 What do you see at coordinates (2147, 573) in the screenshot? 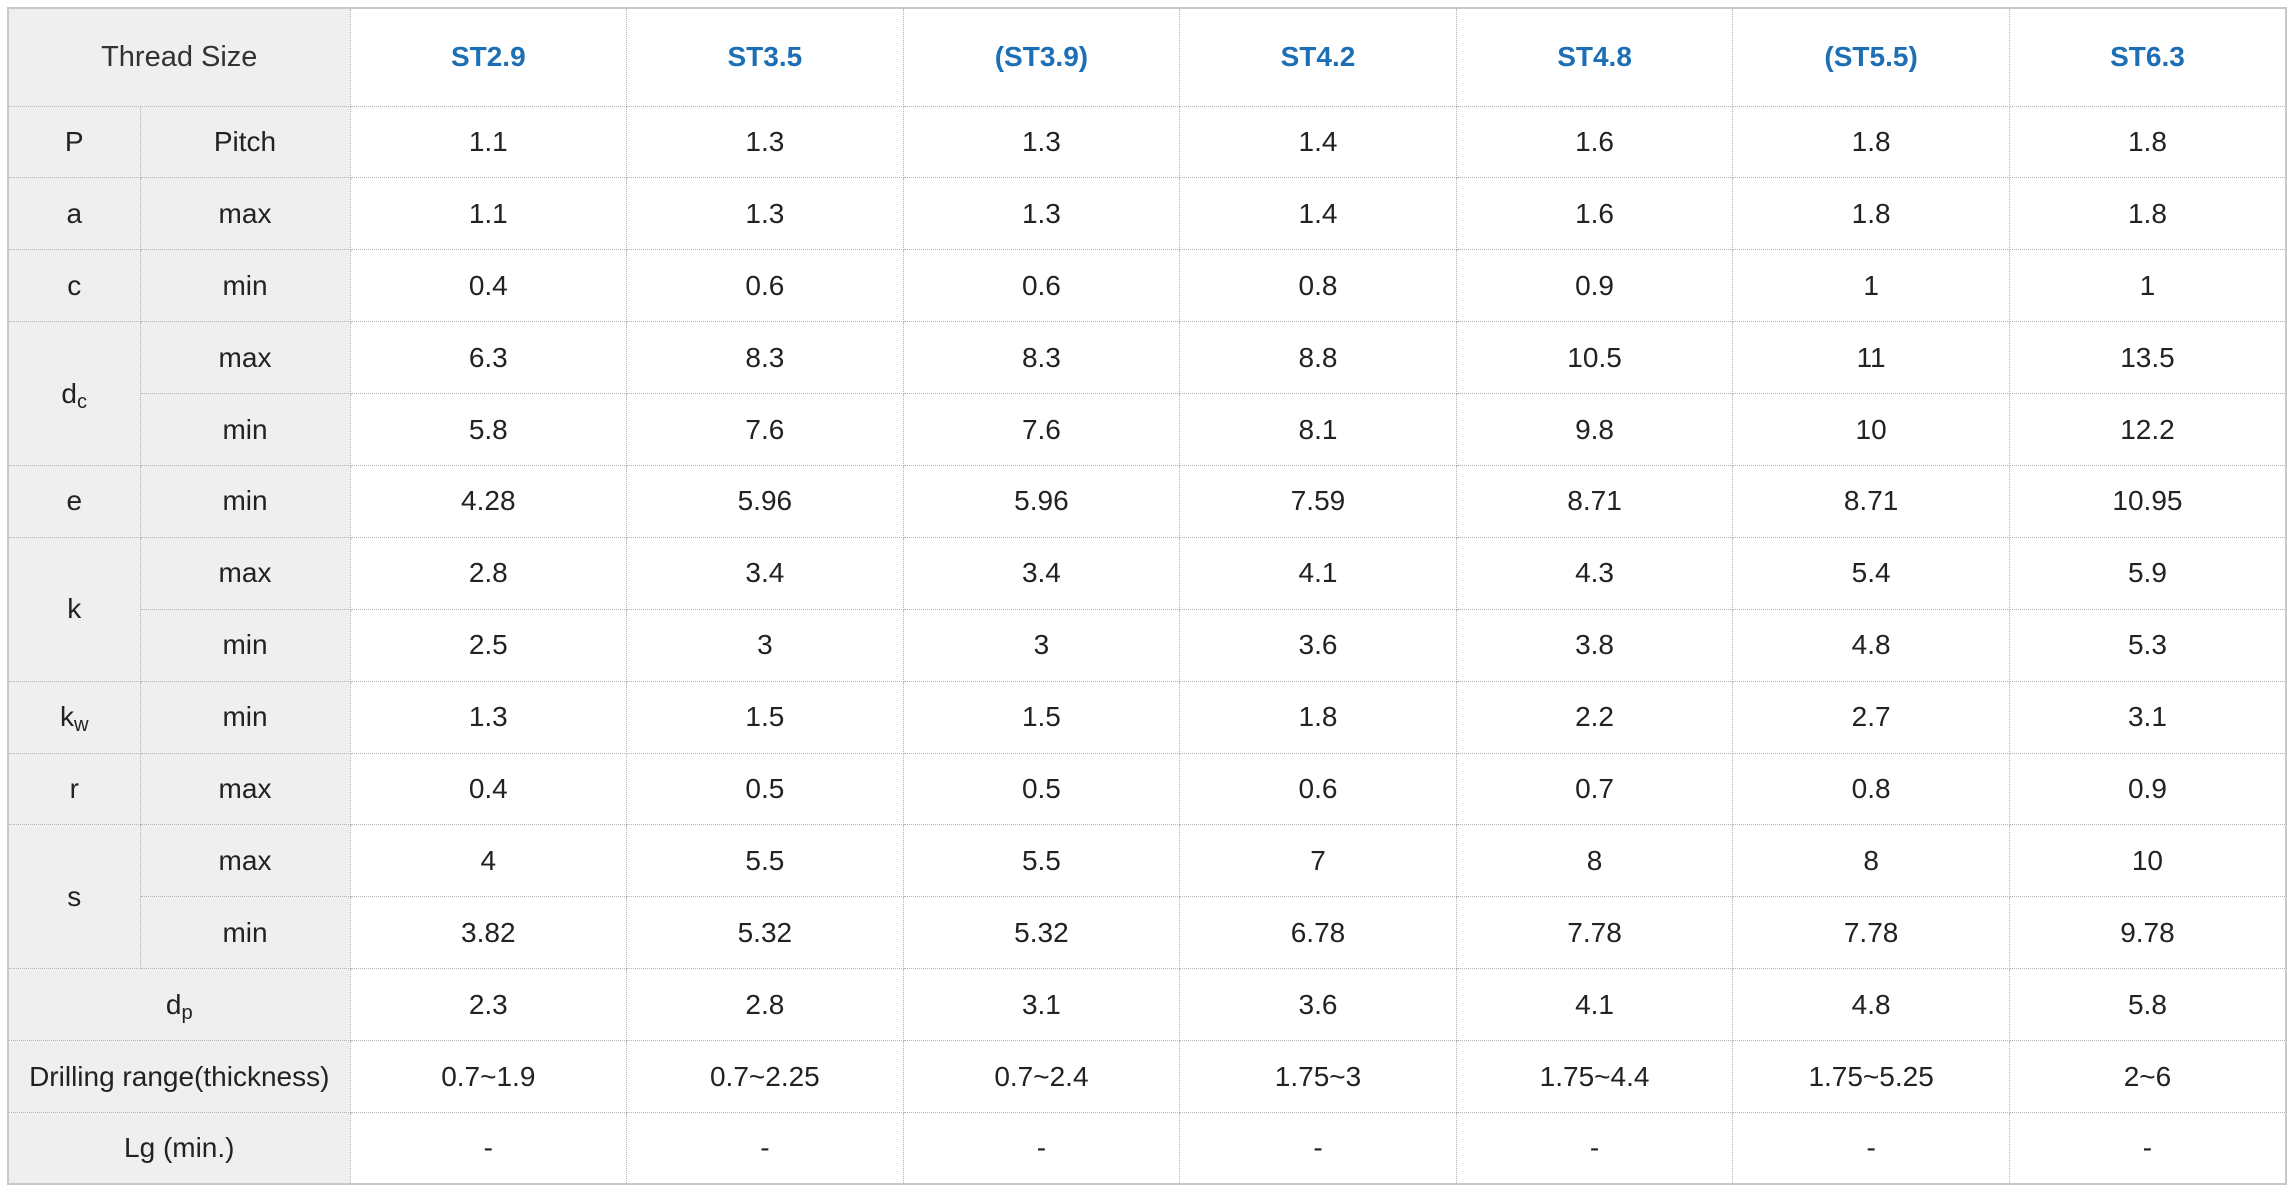
I see `table-cell: 5.9` at bounding box center [2147, 573].